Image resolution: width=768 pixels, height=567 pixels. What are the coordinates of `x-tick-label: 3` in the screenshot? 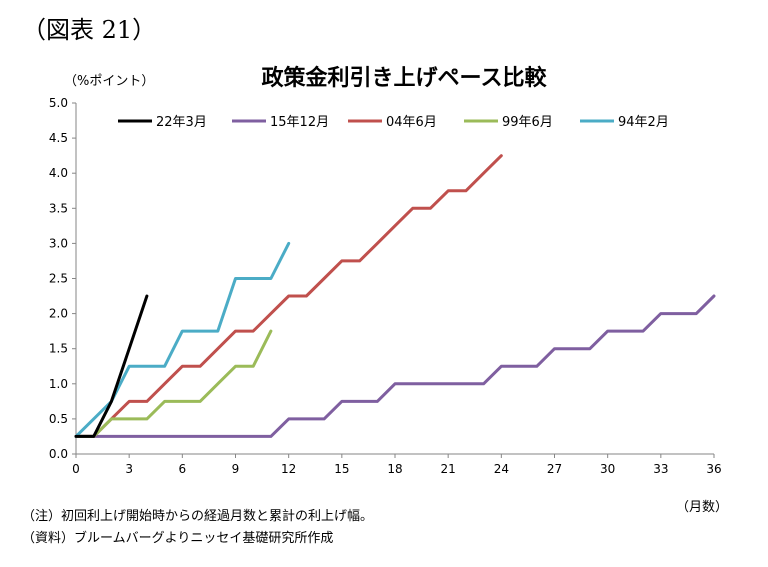 It's located at (129, 469).